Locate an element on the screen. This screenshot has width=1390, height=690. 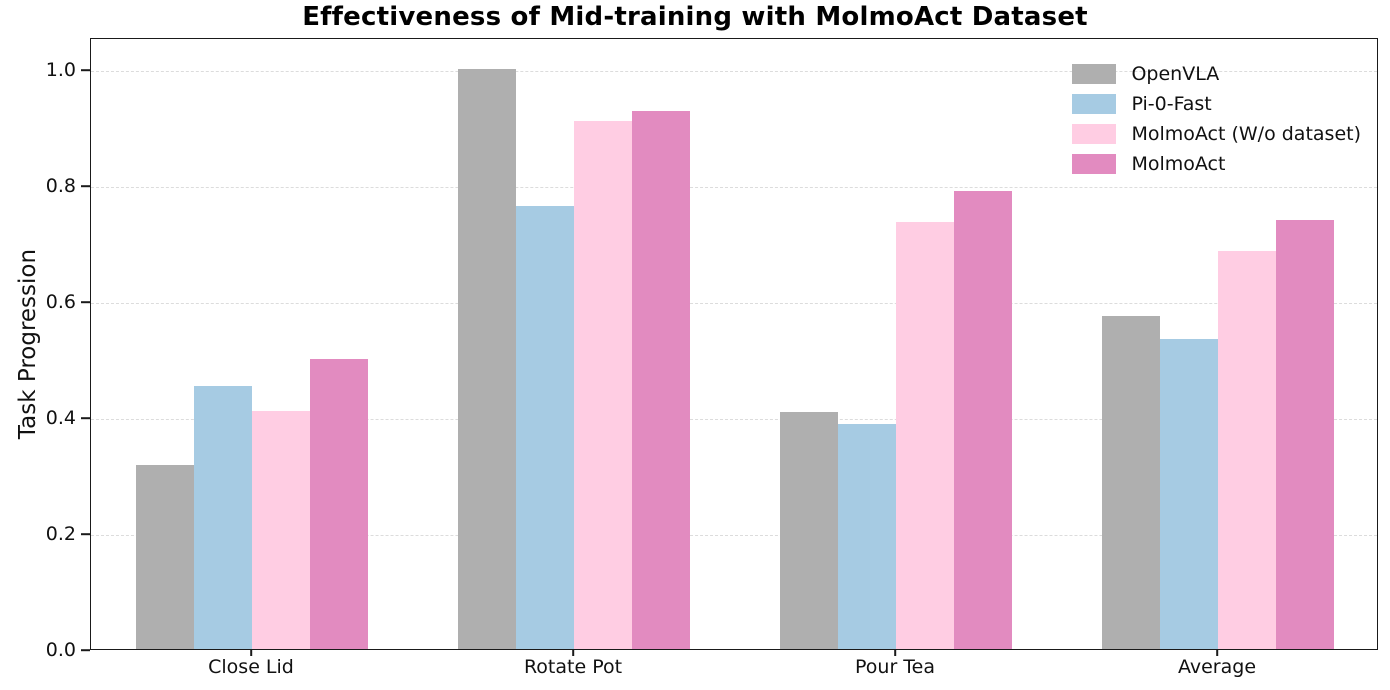
x-tick-label-pour-tea: Pour Tea is located at coordinates (895, 667).